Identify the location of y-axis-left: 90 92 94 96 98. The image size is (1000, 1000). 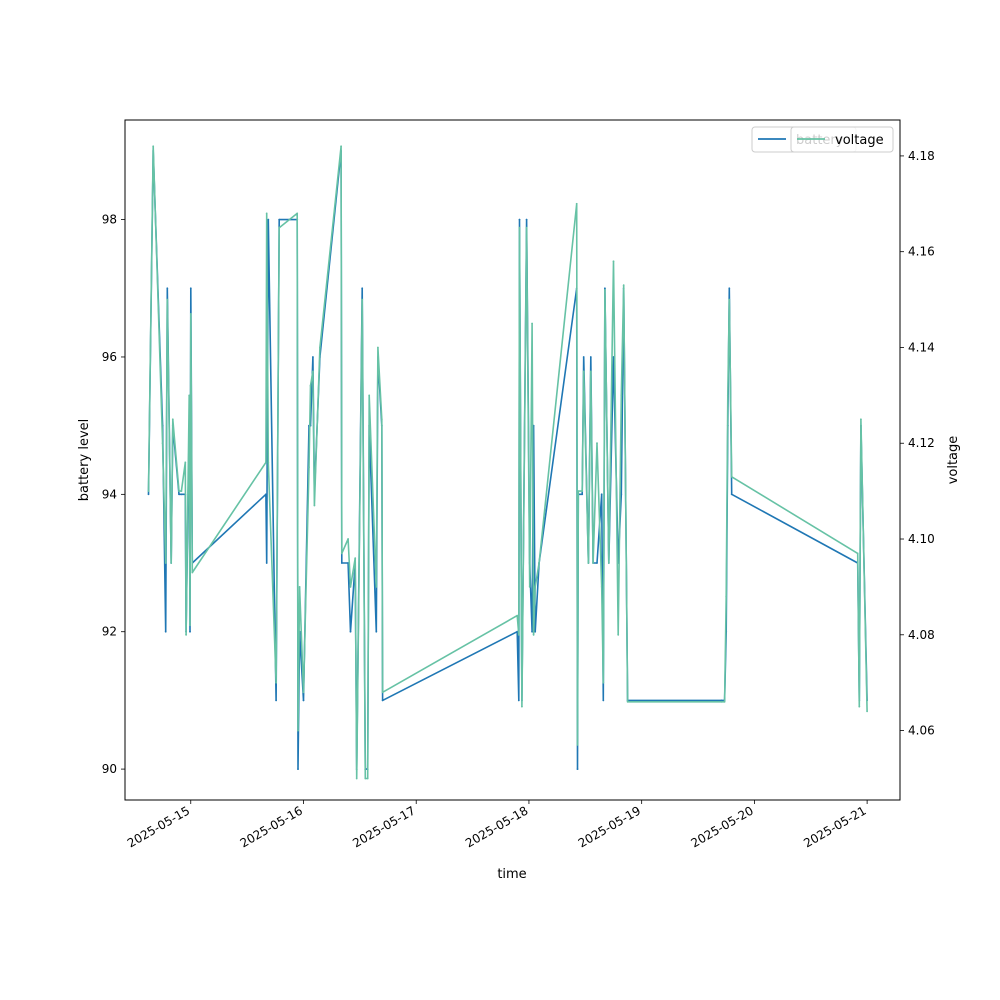
(113, 494).